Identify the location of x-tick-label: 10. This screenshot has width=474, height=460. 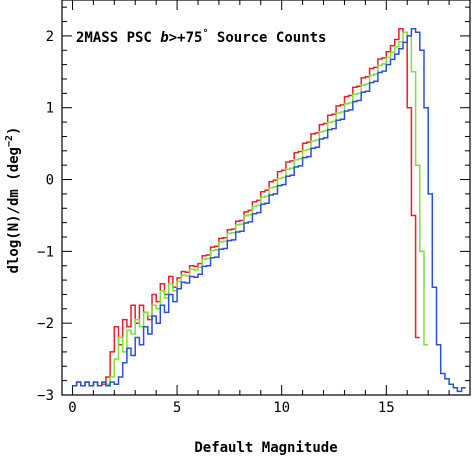
(281, 408).